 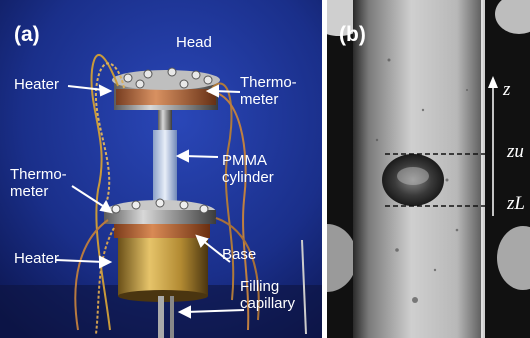 I want to click on label-thermometer-bottom: Thermo- meter, so click(x=38, y=183).